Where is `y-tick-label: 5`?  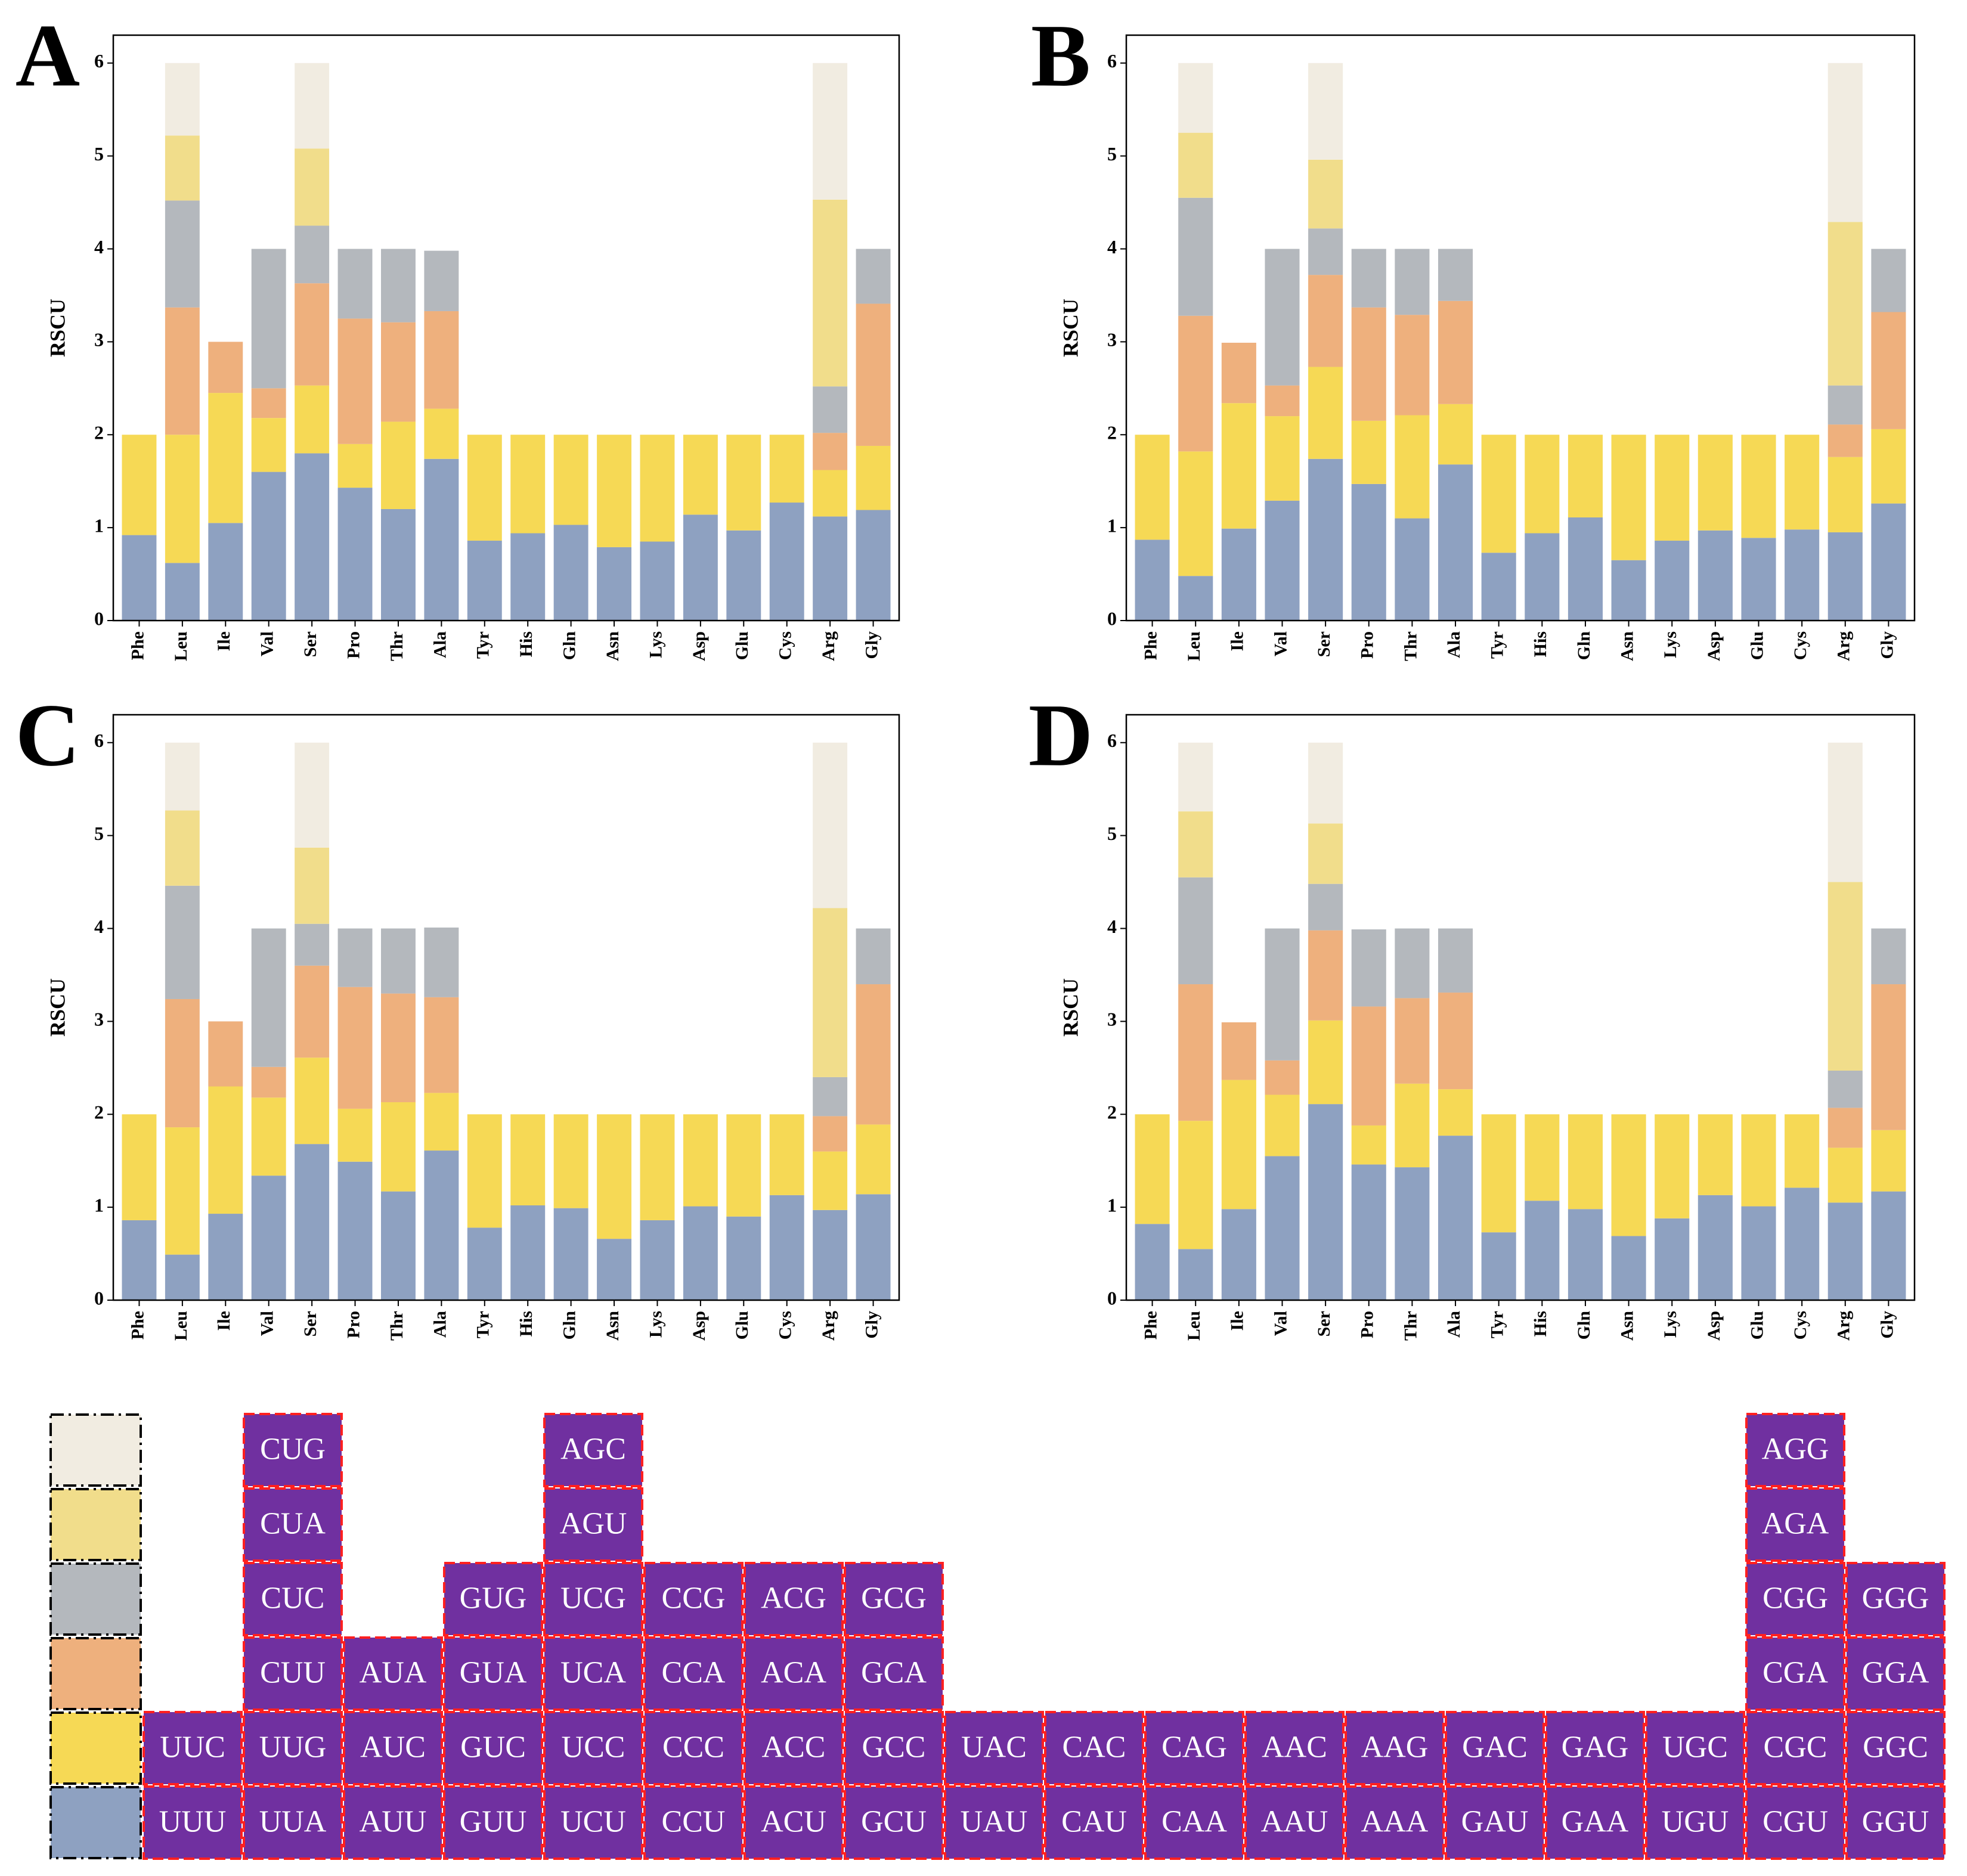
y-tick-label: 5 is located at coordinates (1112, 154).